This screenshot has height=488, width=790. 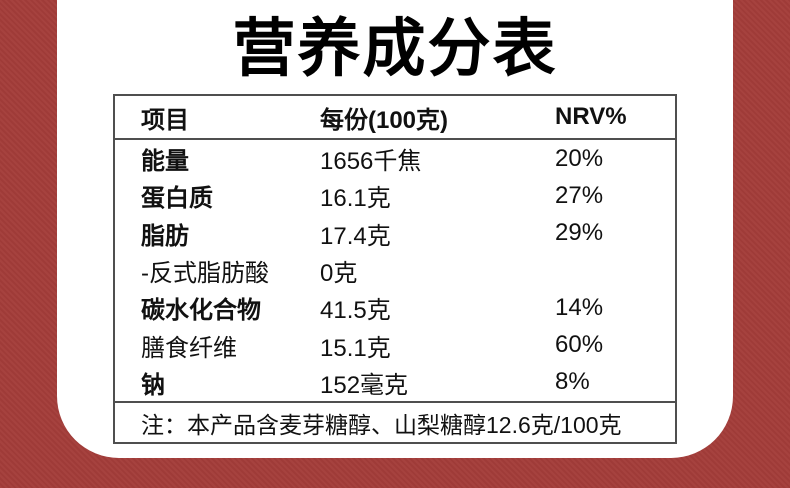 What do you see at coordinates (177, 199) in the screenshot?
I see `nutrient-name: 蛋白质` at bounding box center [177, 199].